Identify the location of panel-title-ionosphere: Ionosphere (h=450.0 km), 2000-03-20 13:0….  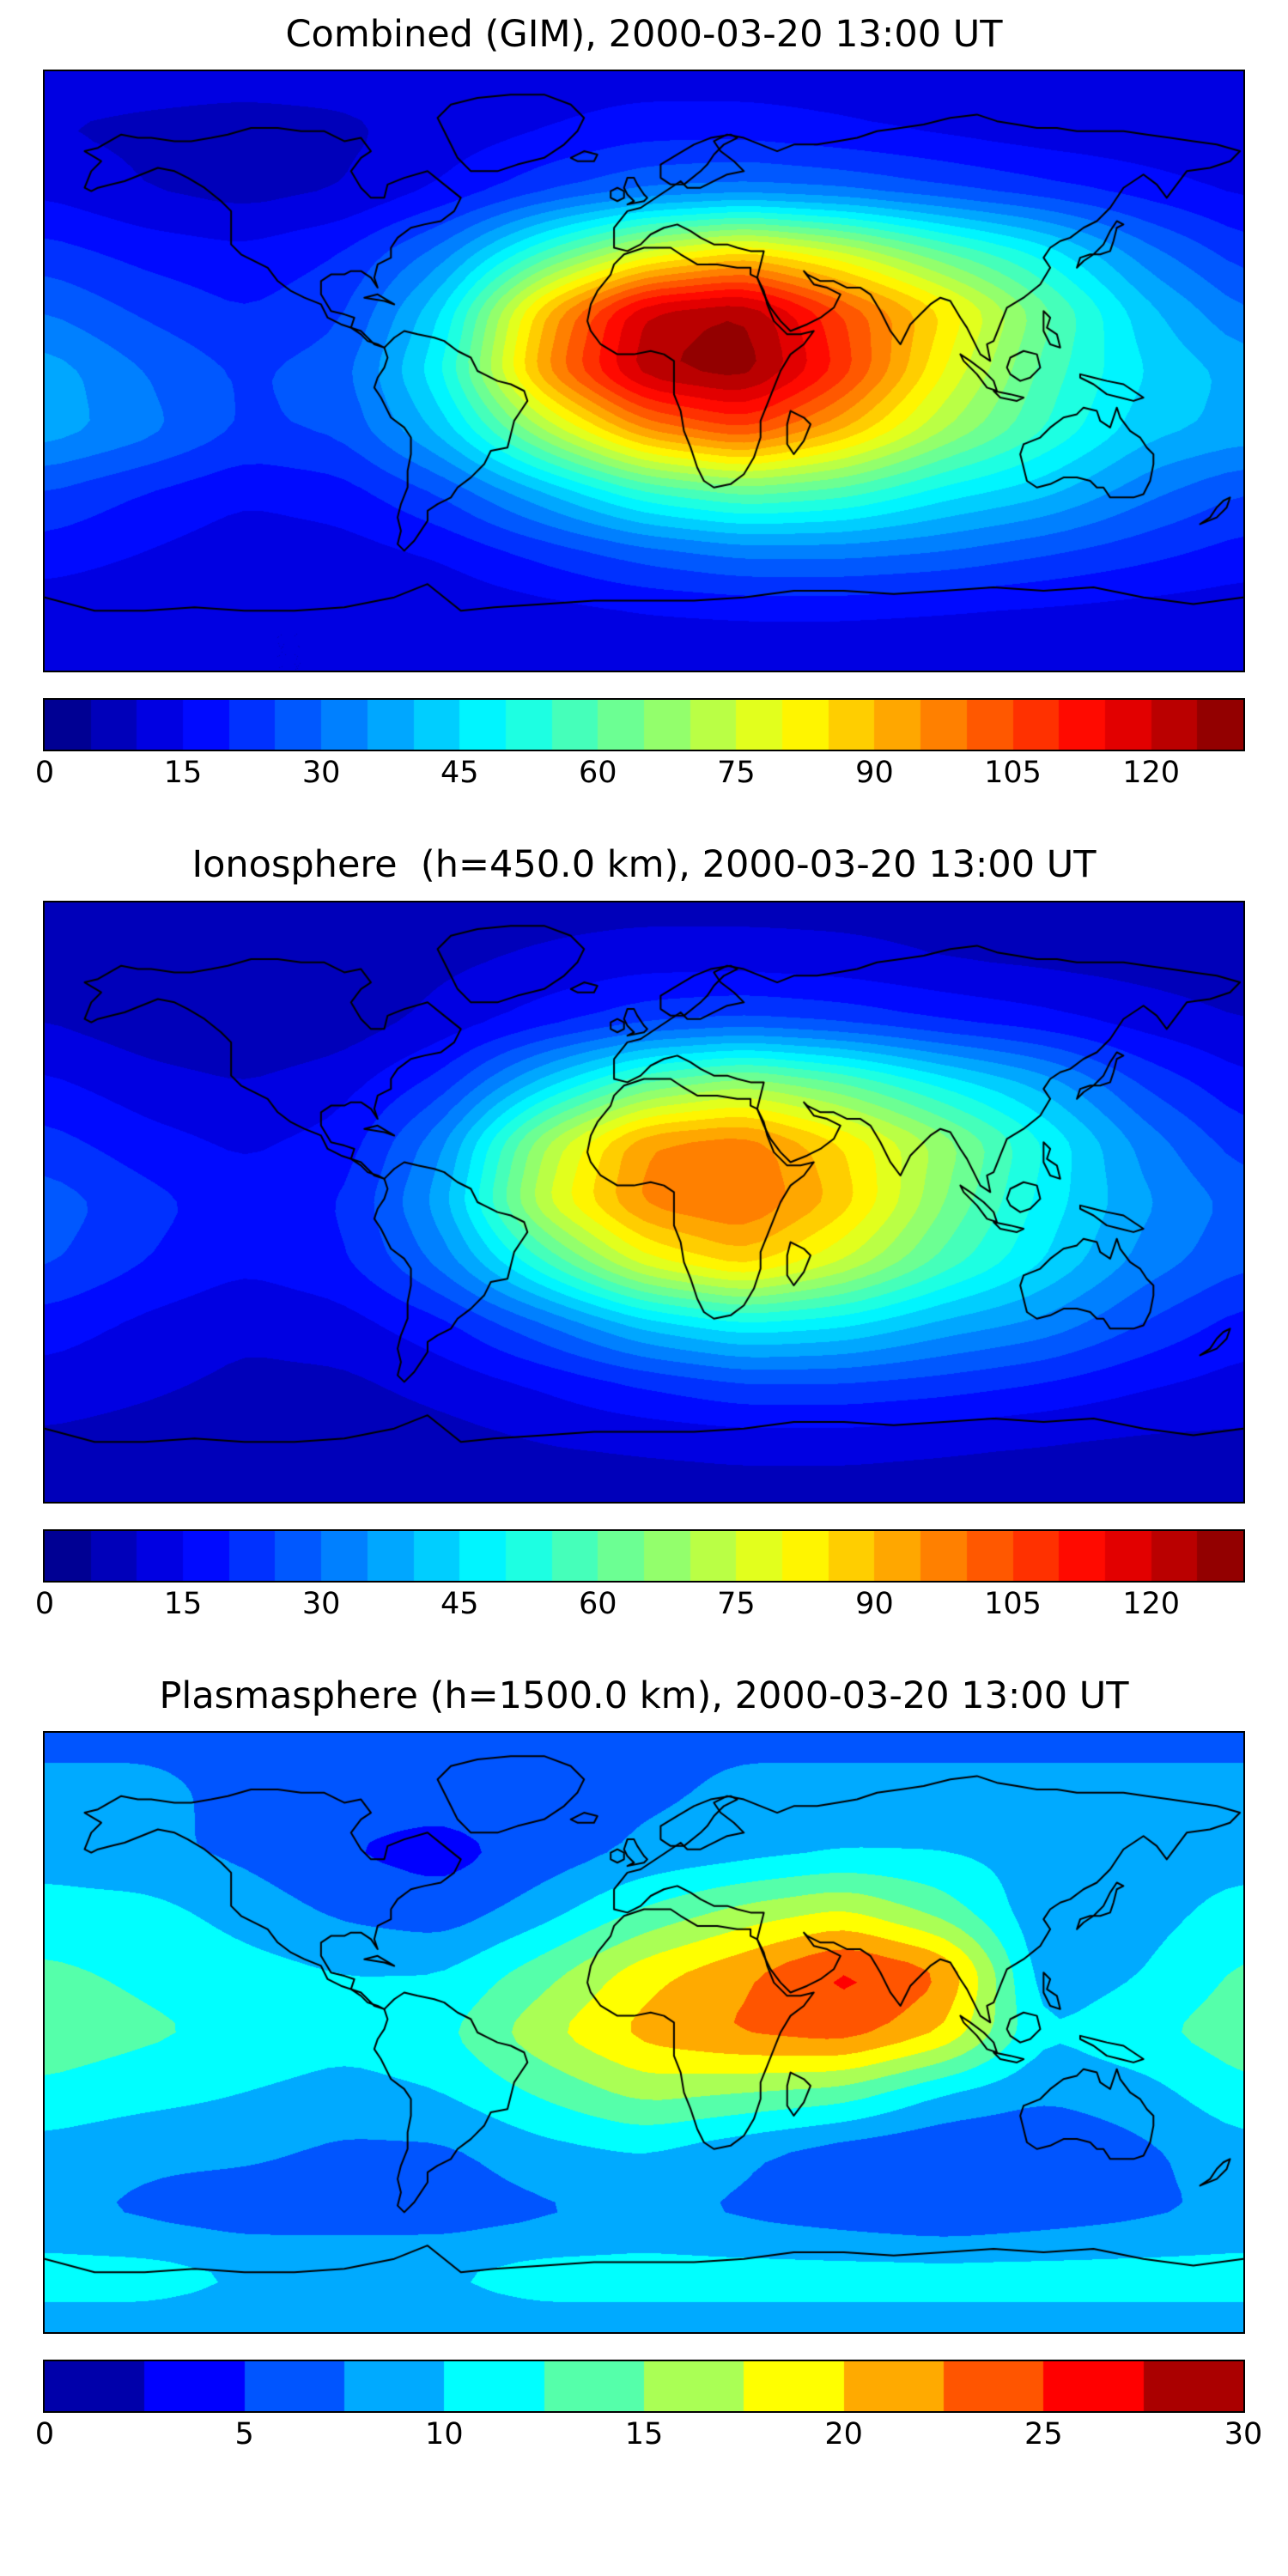
(644, 865).